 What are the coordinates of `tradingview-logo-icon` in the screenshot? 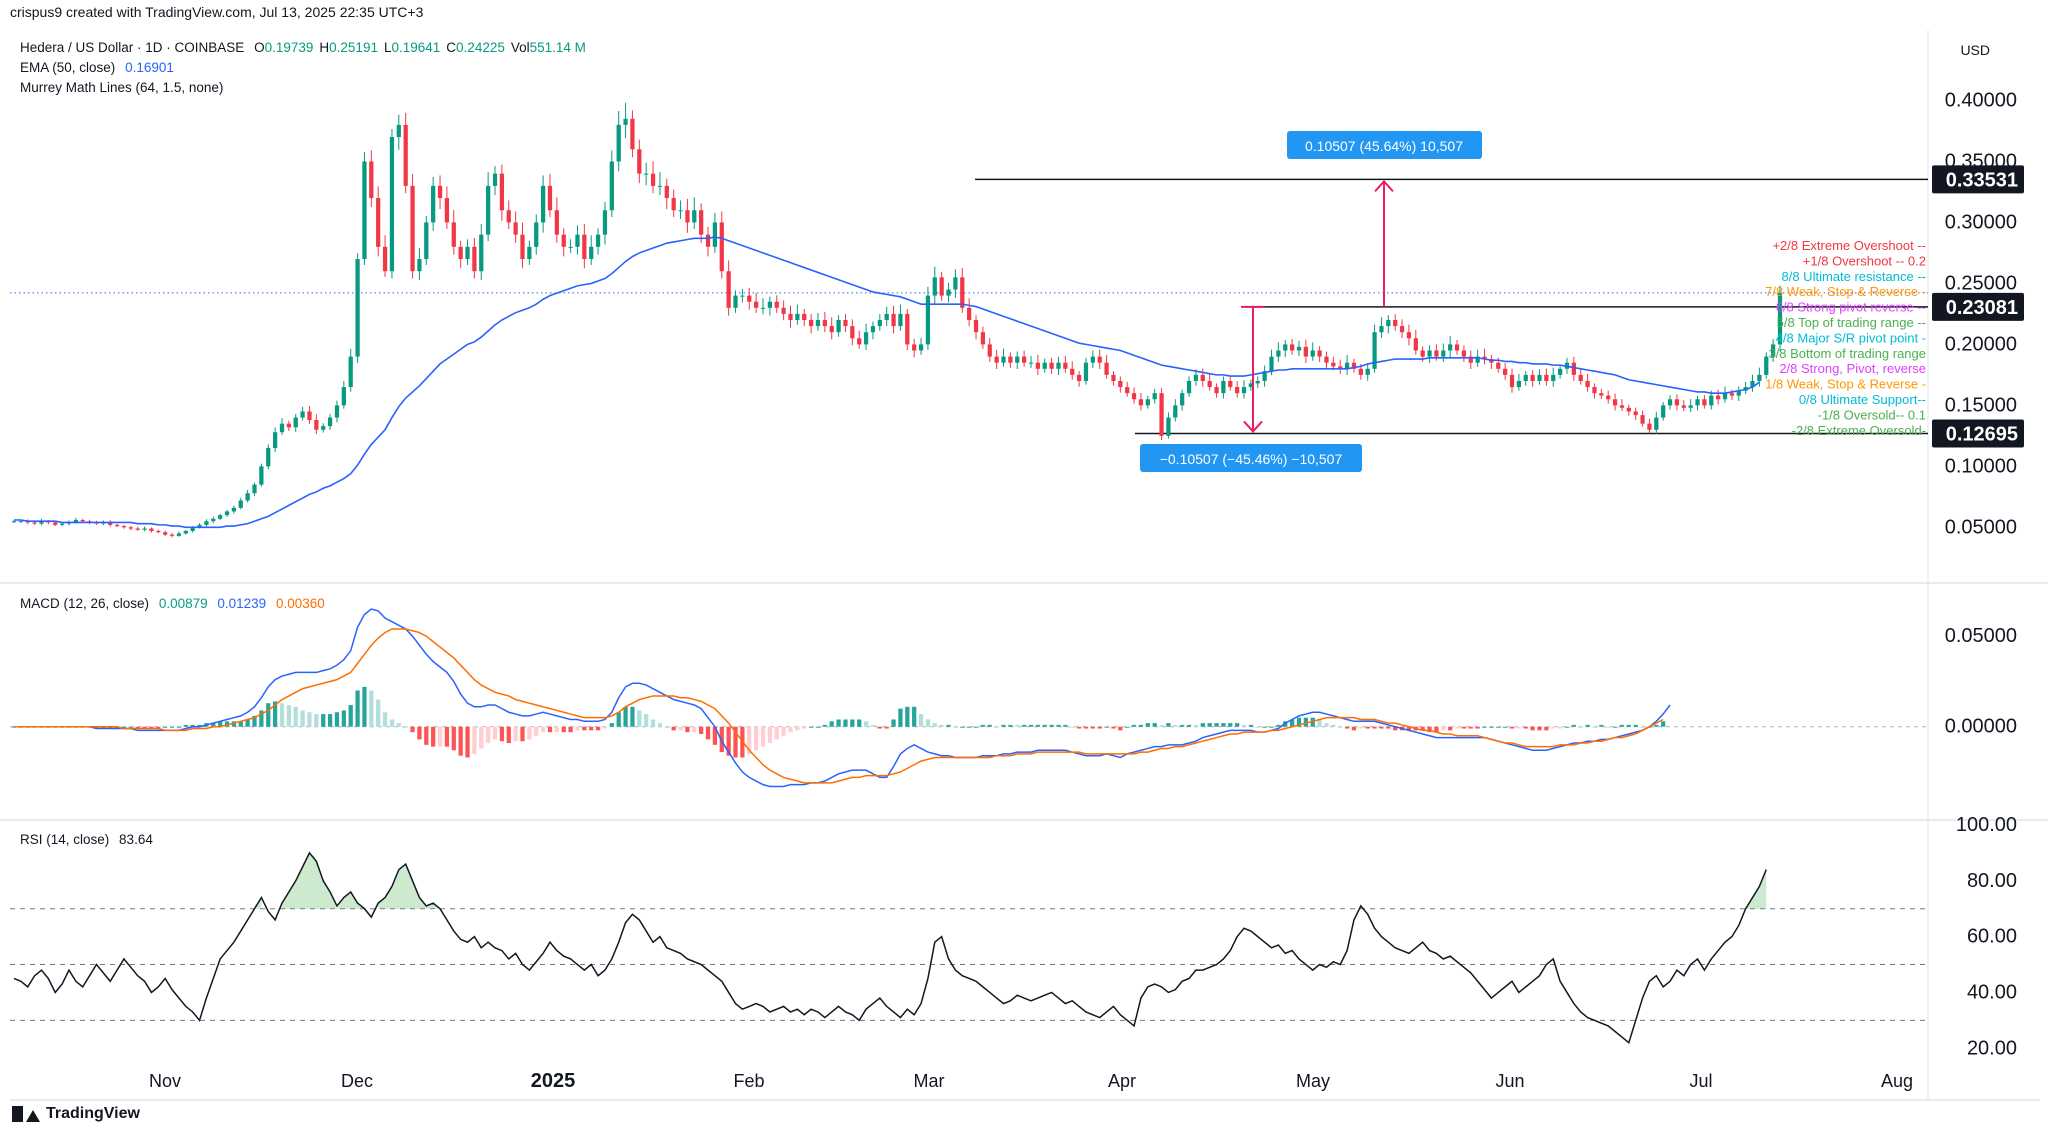 It's located at (26, 1114).